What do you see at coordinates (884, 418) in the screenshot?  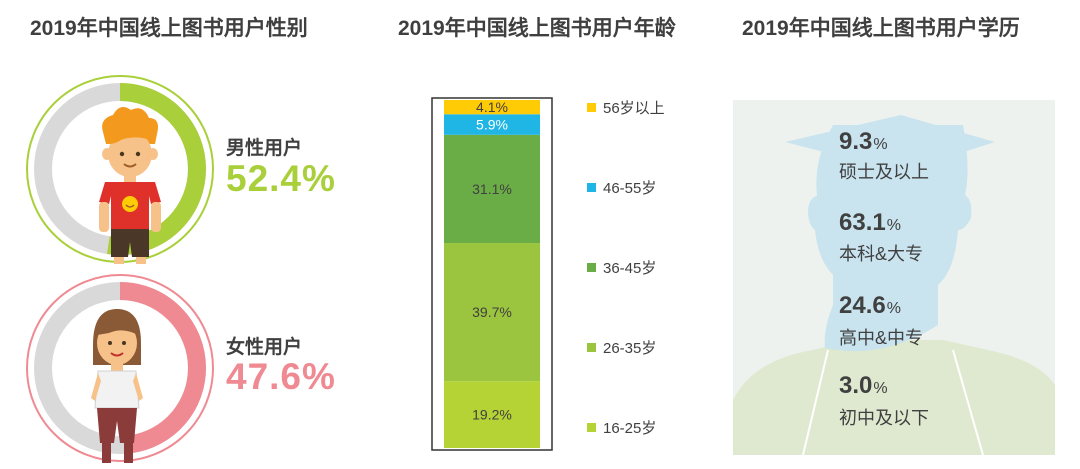 I see `edu-label-middleschool: 初中及以下` at bounding box center [884, 418].